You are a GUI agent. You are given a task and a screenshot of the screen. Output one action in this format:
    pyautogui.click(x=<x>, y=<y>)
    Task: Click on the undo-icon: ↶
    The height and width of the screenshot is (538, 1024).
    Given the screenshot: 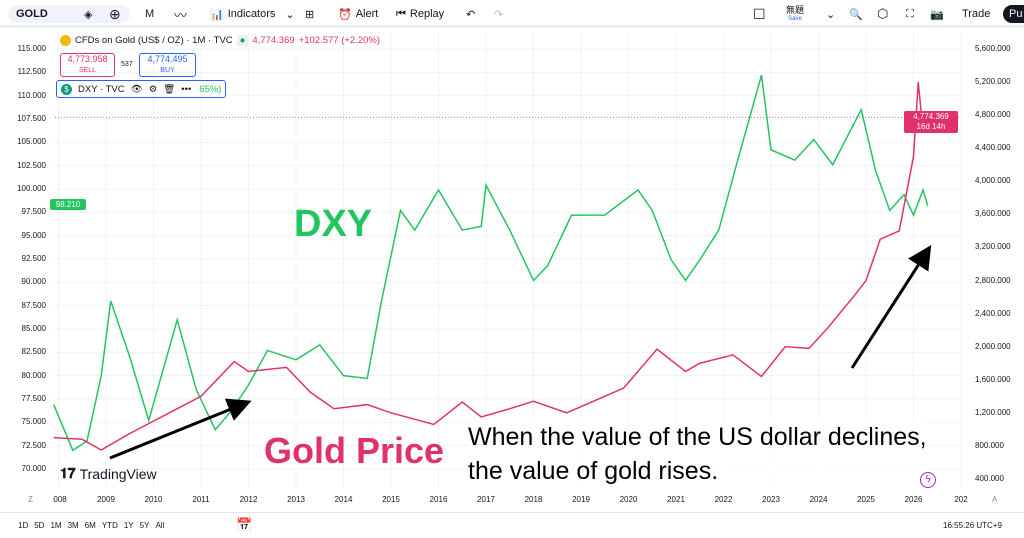 What is the action you would take?
    pyautogui.click(x=471, y=14)
    